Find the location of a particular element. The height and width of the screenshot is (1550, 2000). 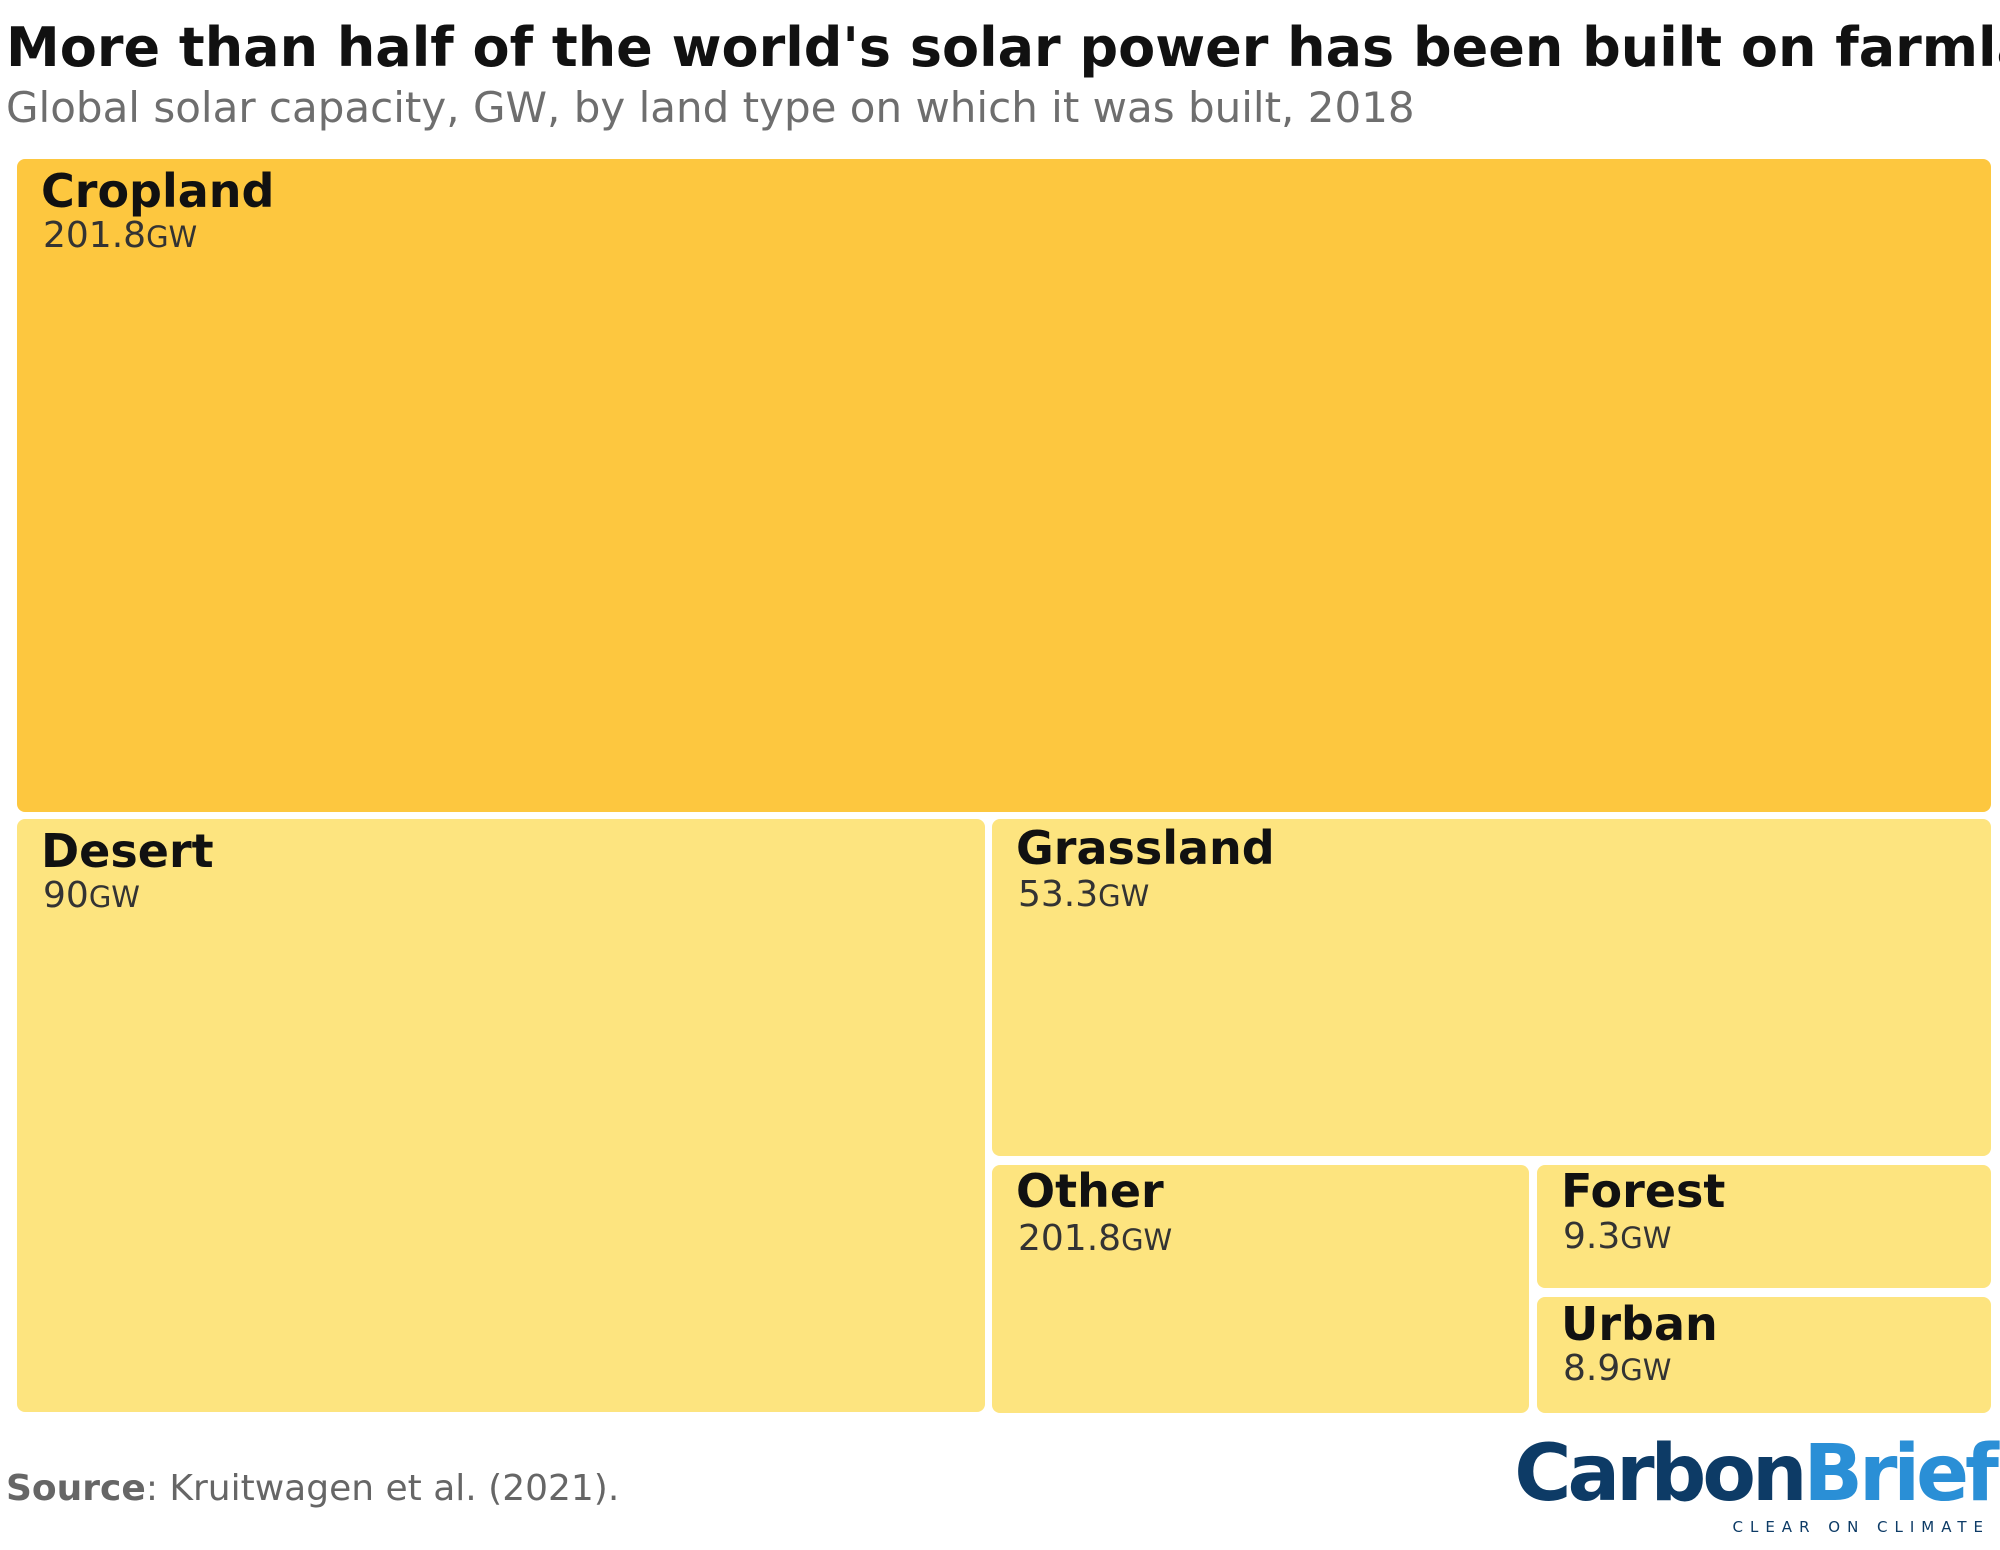

value-number: 53.3 is located at coordinates (1058, 894).